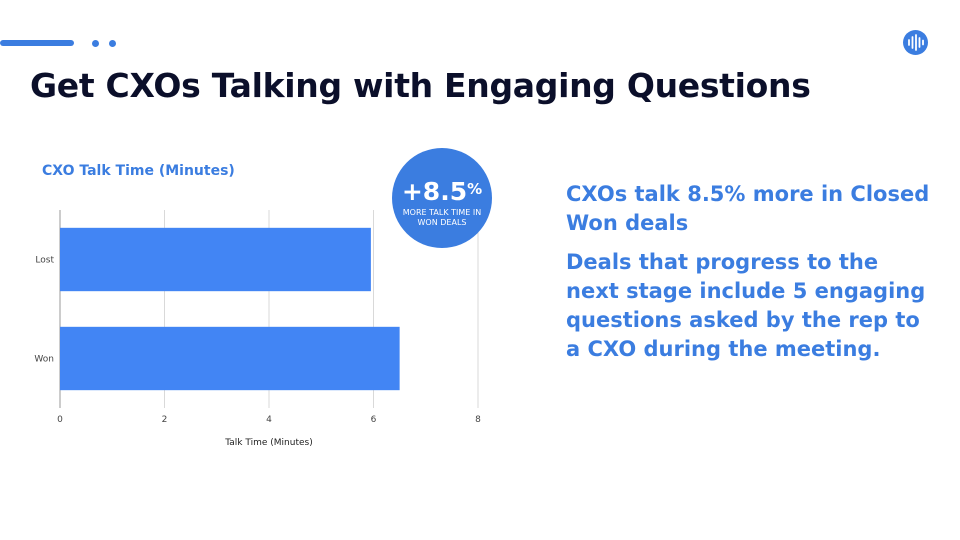 The width and height of the screenshot is (960, 540). What do you see at coordinates (478, 420) in the screenshot?
I see `x-tick-label: 8` at bounding box center [478, 420].